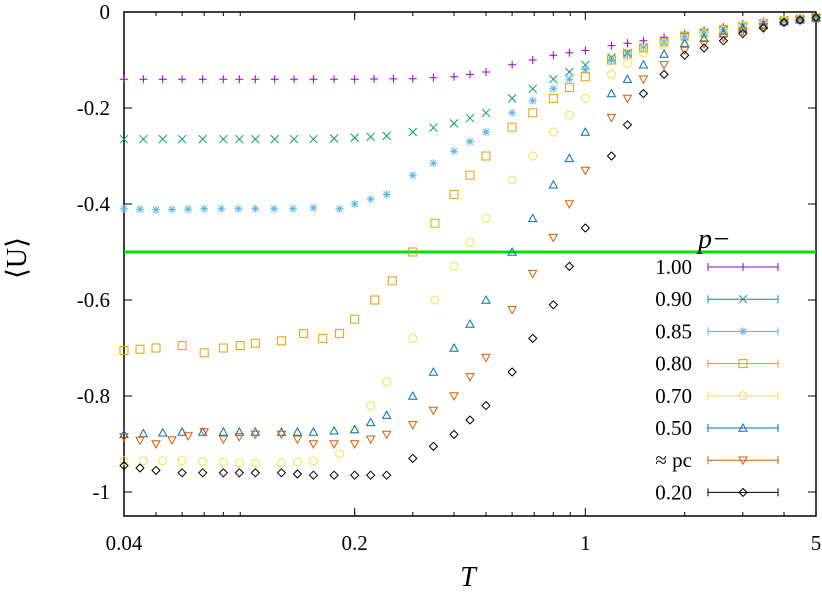 This screenshot has height=599, width=822. Describe the element at coordinates (673, 299) in the screenshot. I see `legend-label: 0.90` at that location.